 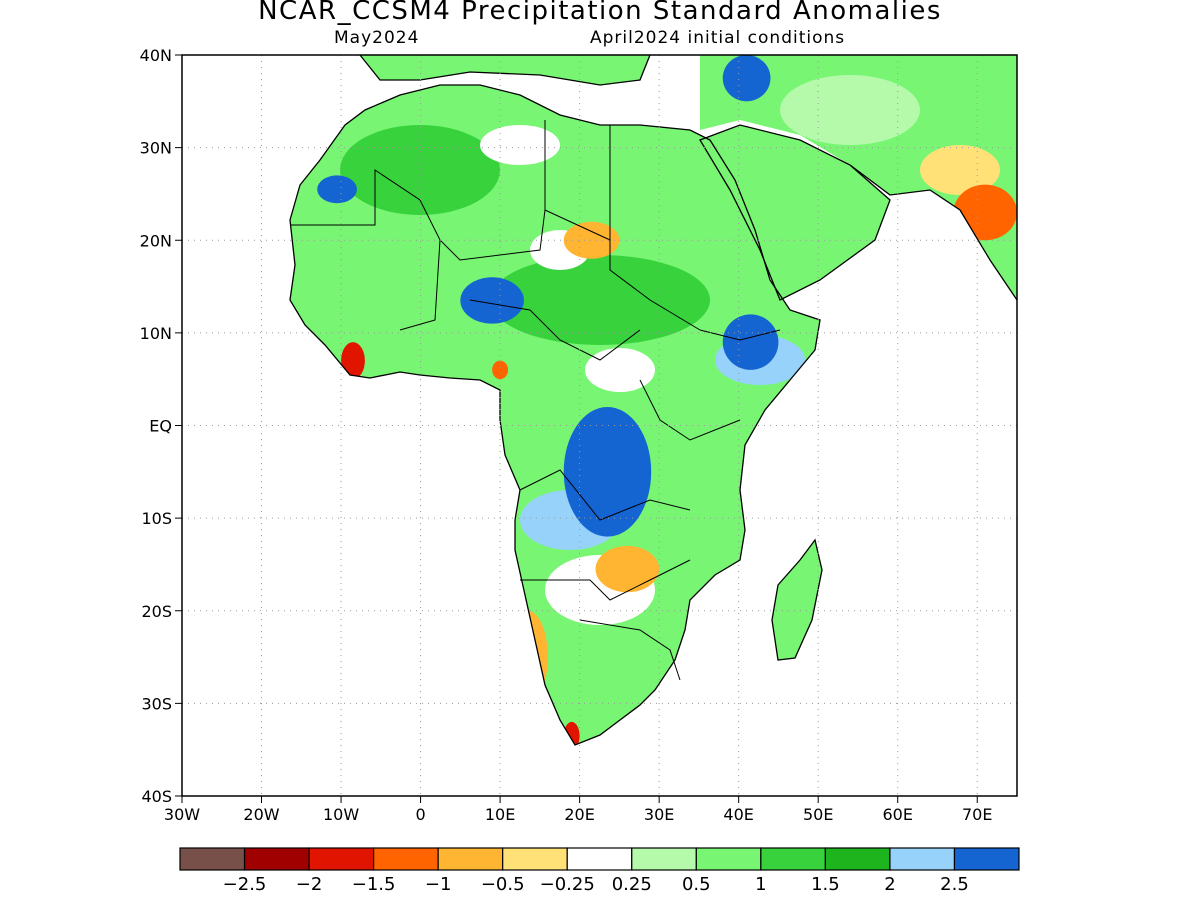 What do you see at coordinates (420, 170) in the screenshot?
I see `sahara-wet-band` at bounding box center [420, 170].